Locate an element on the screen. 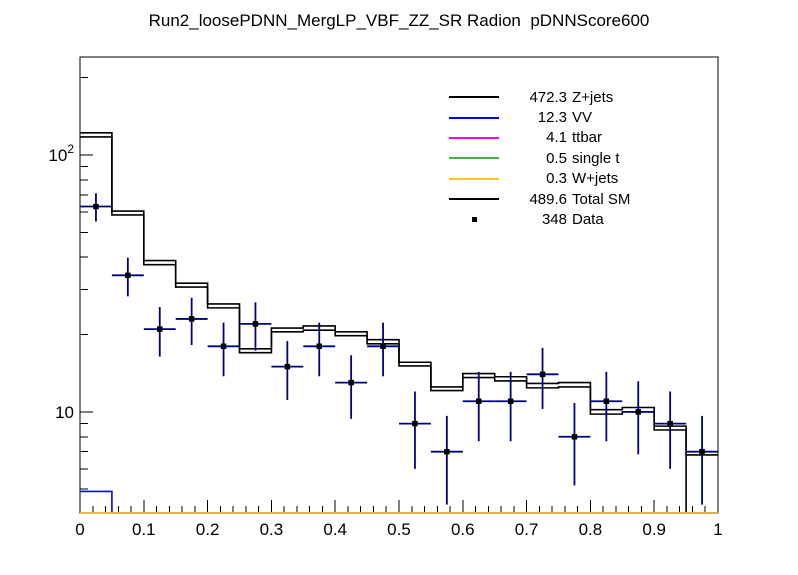 The height and width of the screenshot is (575, 798). legend-entry-label: ttbar is located at coordinates (587, 138).